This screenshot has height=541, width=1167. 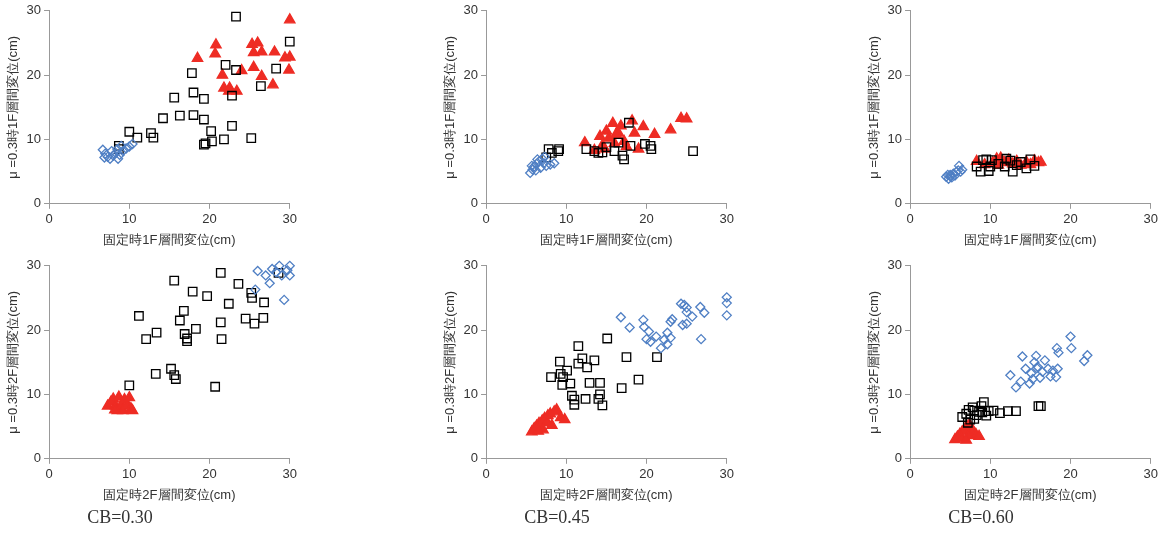 What do you see at coordinates (981, 517) in the screenshot?
I see `text: CB=0.60` at bounding box center [981, 517].